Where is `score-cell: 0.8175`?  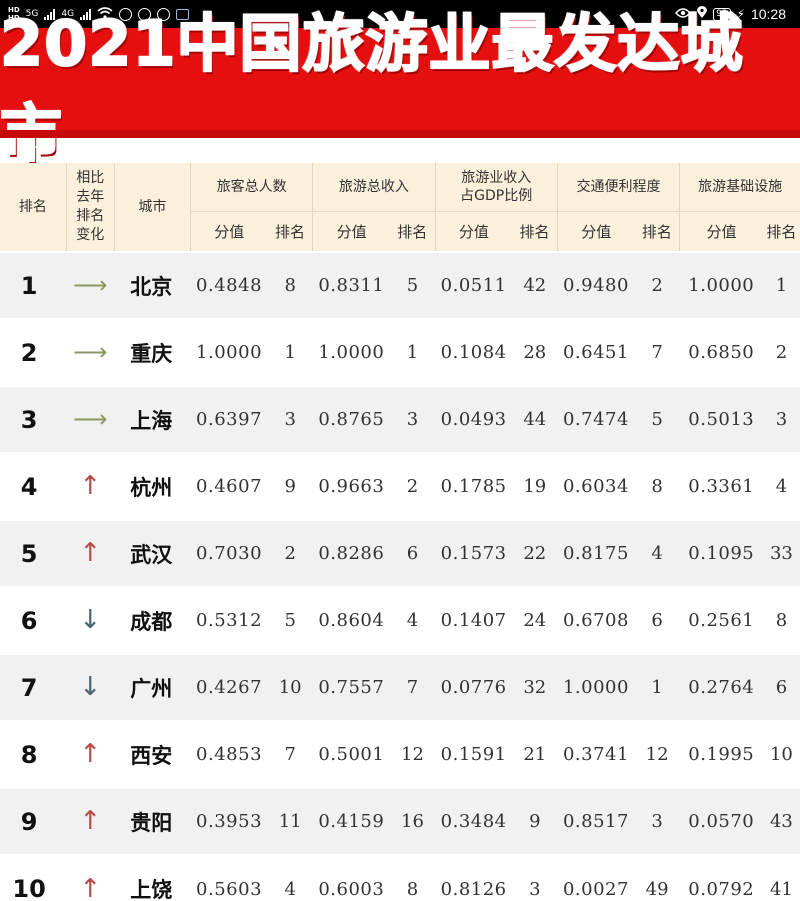 score-cell: 0.8175 is located at coordinates (596, 553).